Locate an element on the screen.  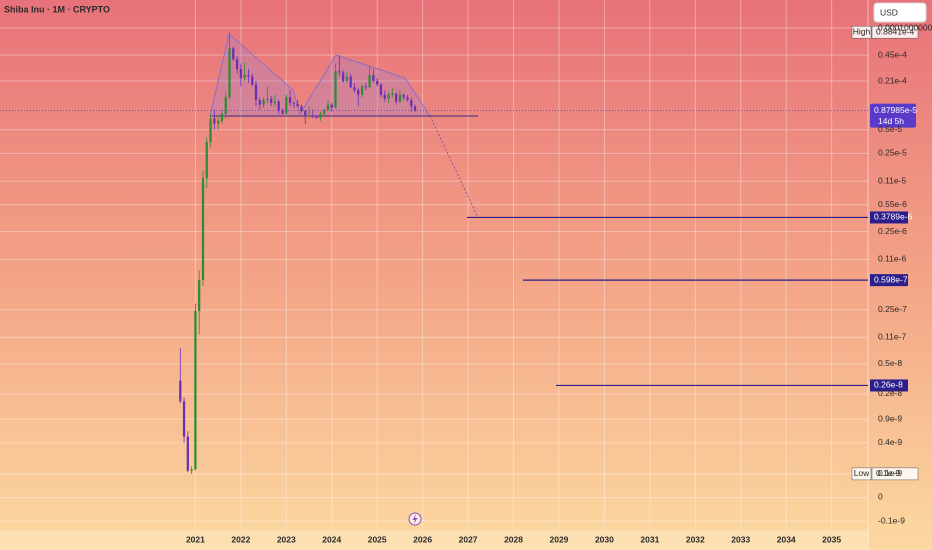
currency: USD is located at coordinates (889, 12).